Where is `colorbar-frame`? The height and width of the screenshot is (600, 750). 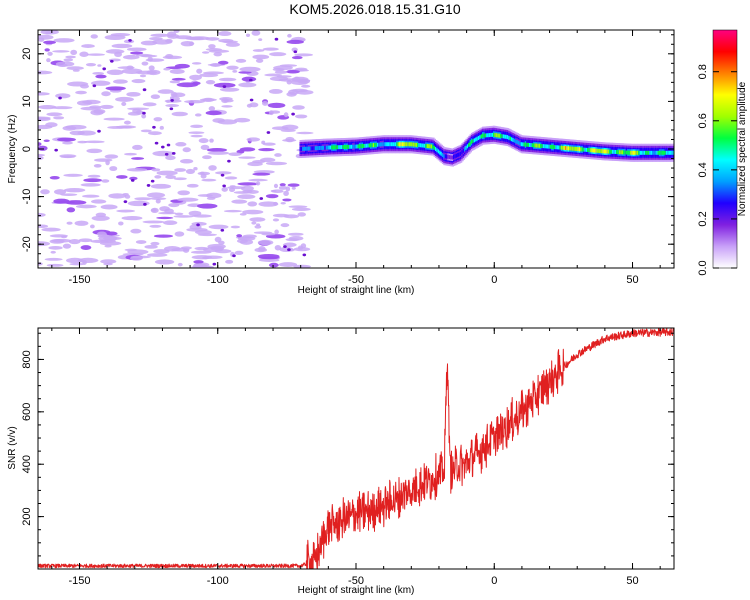
colorbar-frame is located at coordinates (725, 149).